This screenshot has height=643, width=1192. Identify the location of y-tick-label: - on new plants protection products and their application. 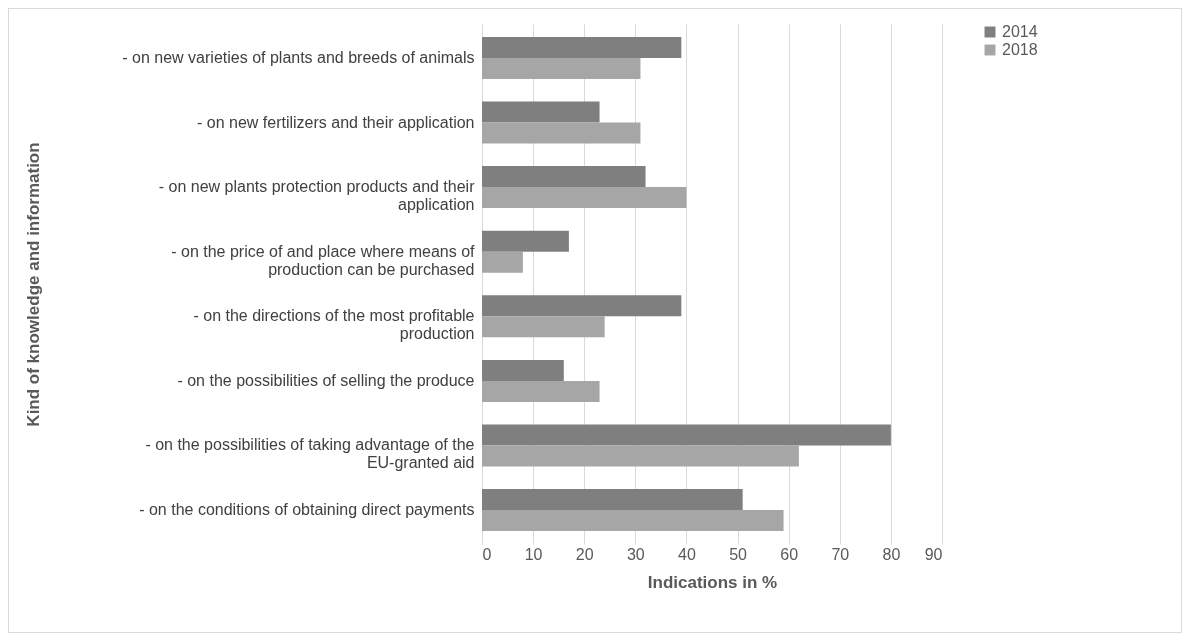
(317, 196).